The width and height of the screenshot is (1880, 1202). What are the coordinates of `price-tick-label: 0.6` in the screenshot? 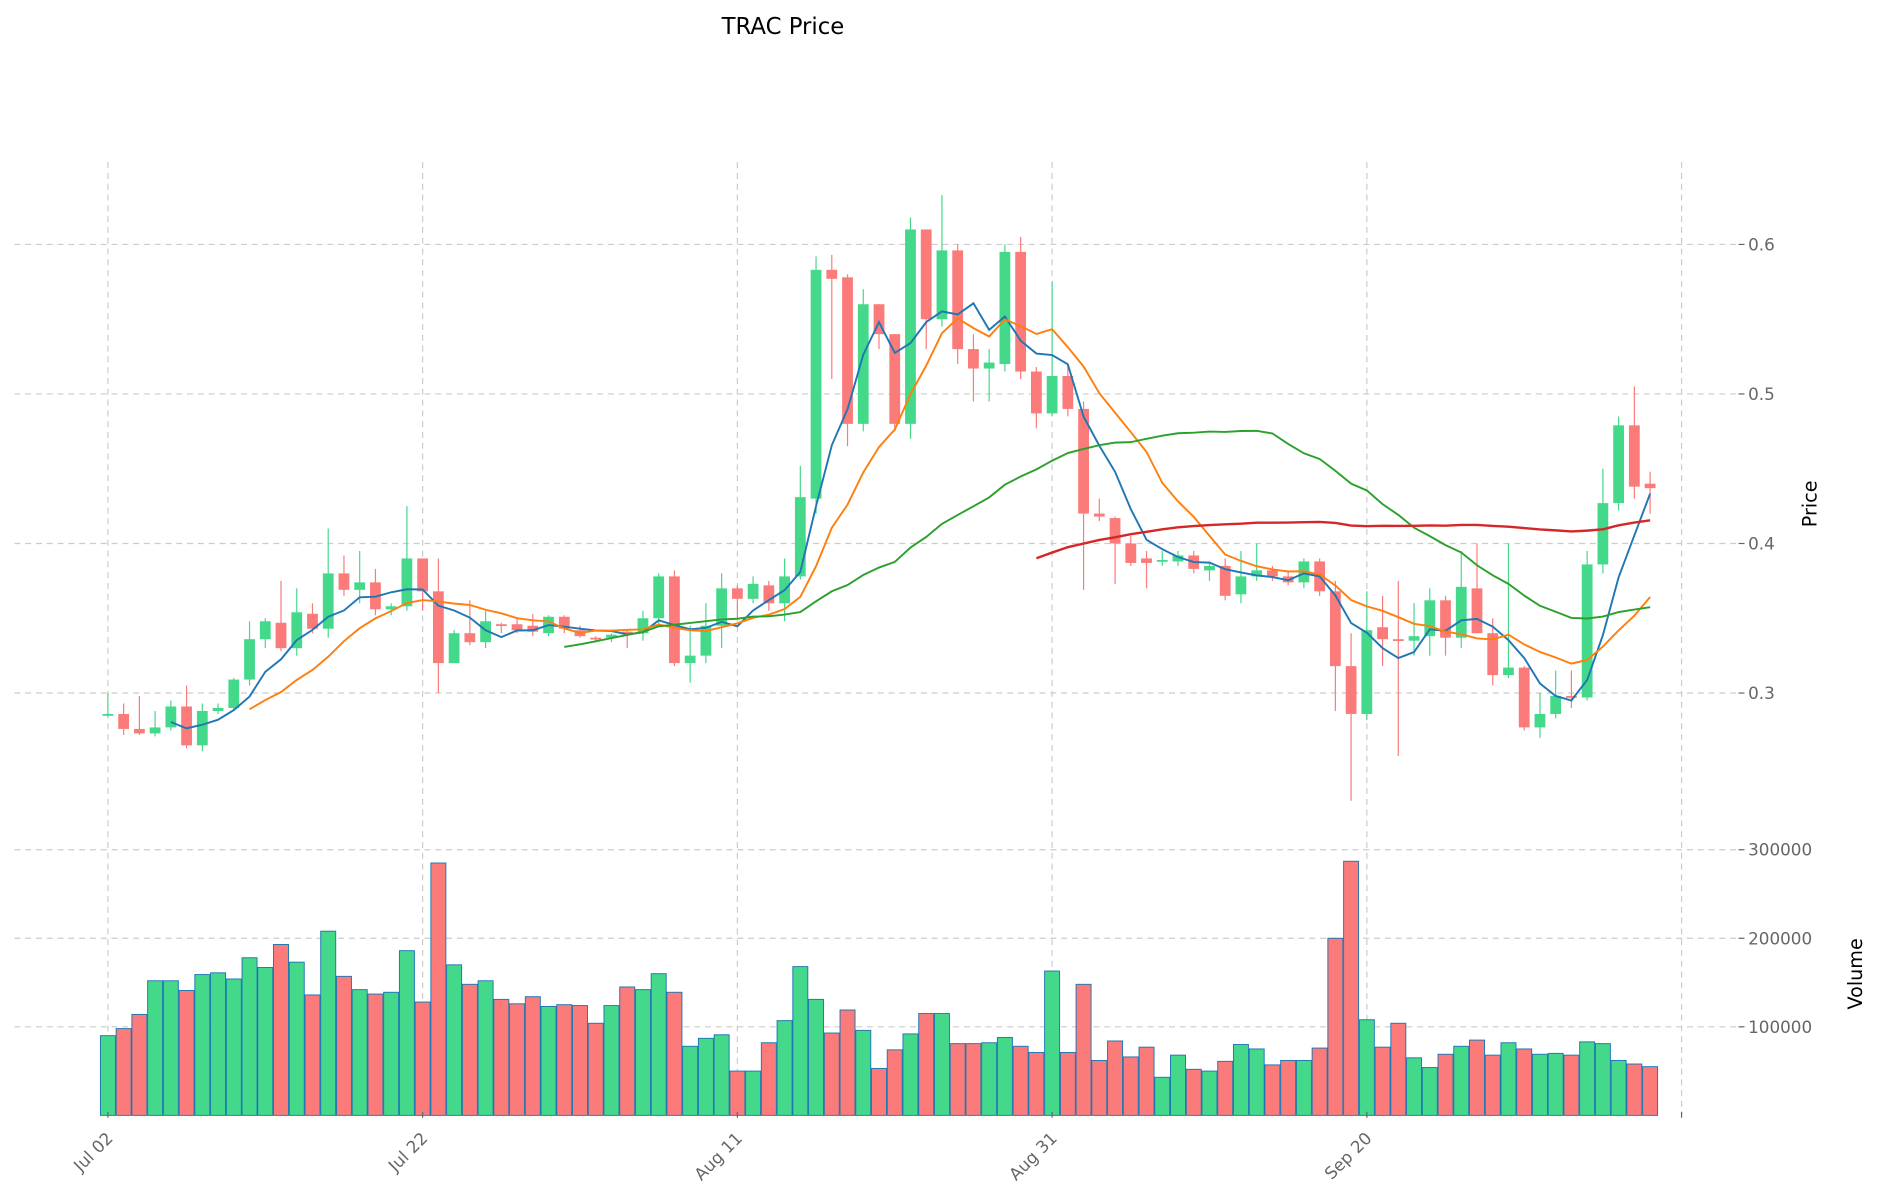 It's located at (1761, 244).